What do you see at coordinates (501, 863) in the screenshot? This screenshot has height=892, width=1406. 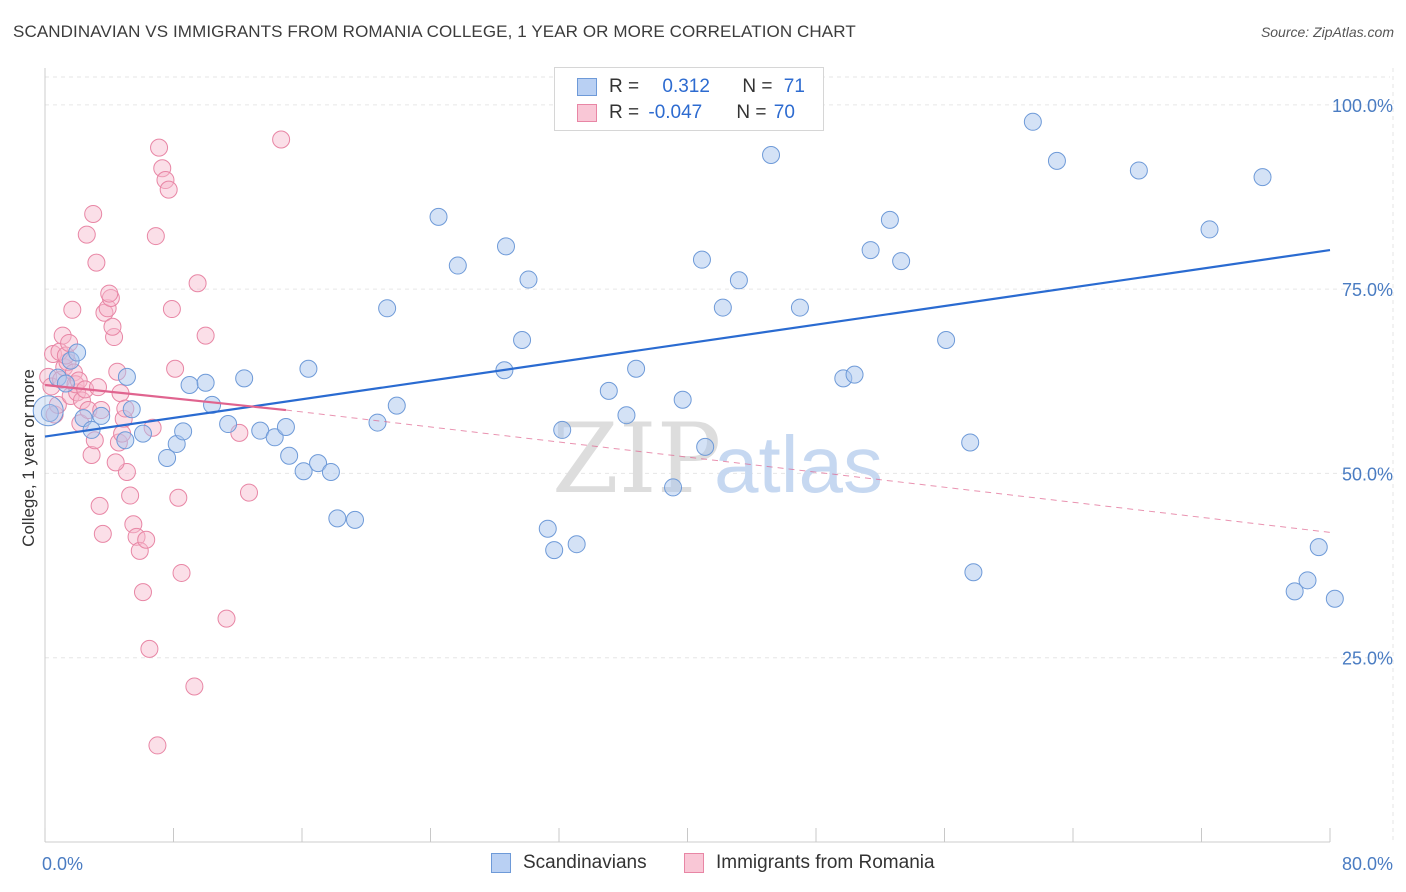 I see `bottom-legend-swatch-blue` at bounding box center [501, 863].